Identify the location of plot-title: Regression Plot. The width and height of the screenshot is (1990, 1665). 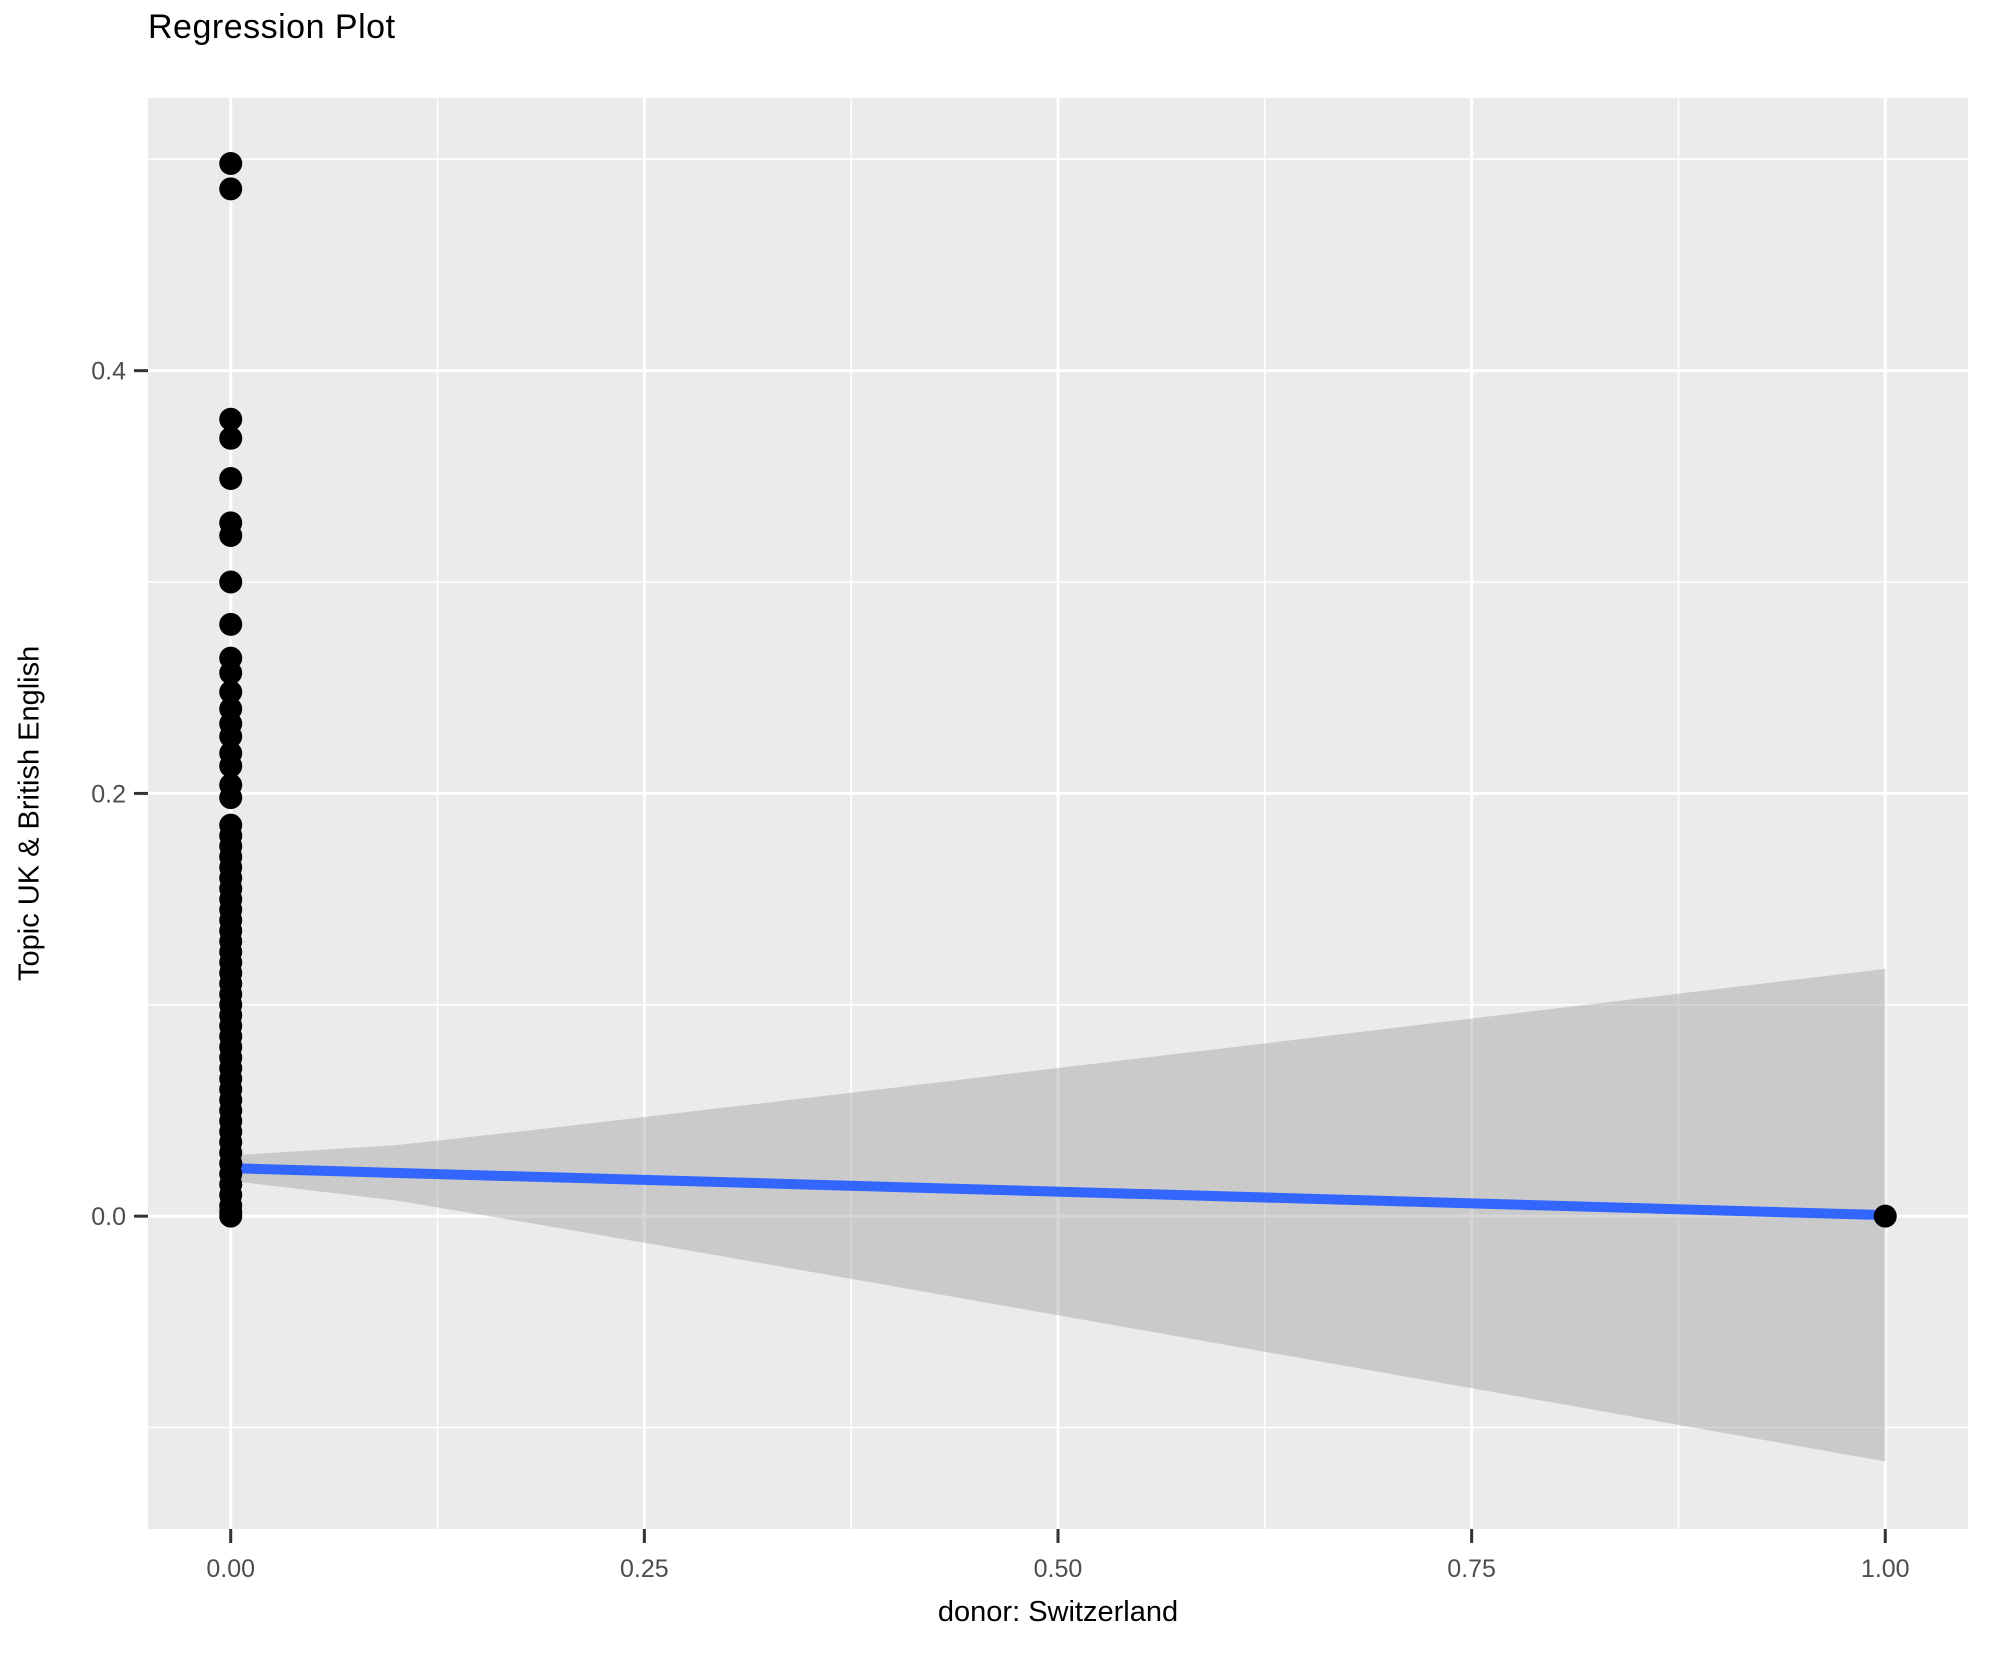
(272, 27).